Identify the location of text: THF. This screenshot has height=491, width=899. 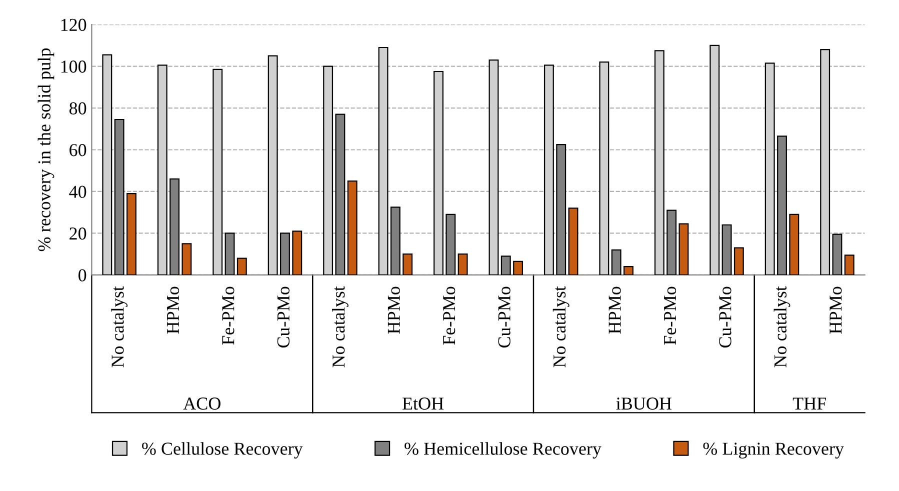
(809, 404).